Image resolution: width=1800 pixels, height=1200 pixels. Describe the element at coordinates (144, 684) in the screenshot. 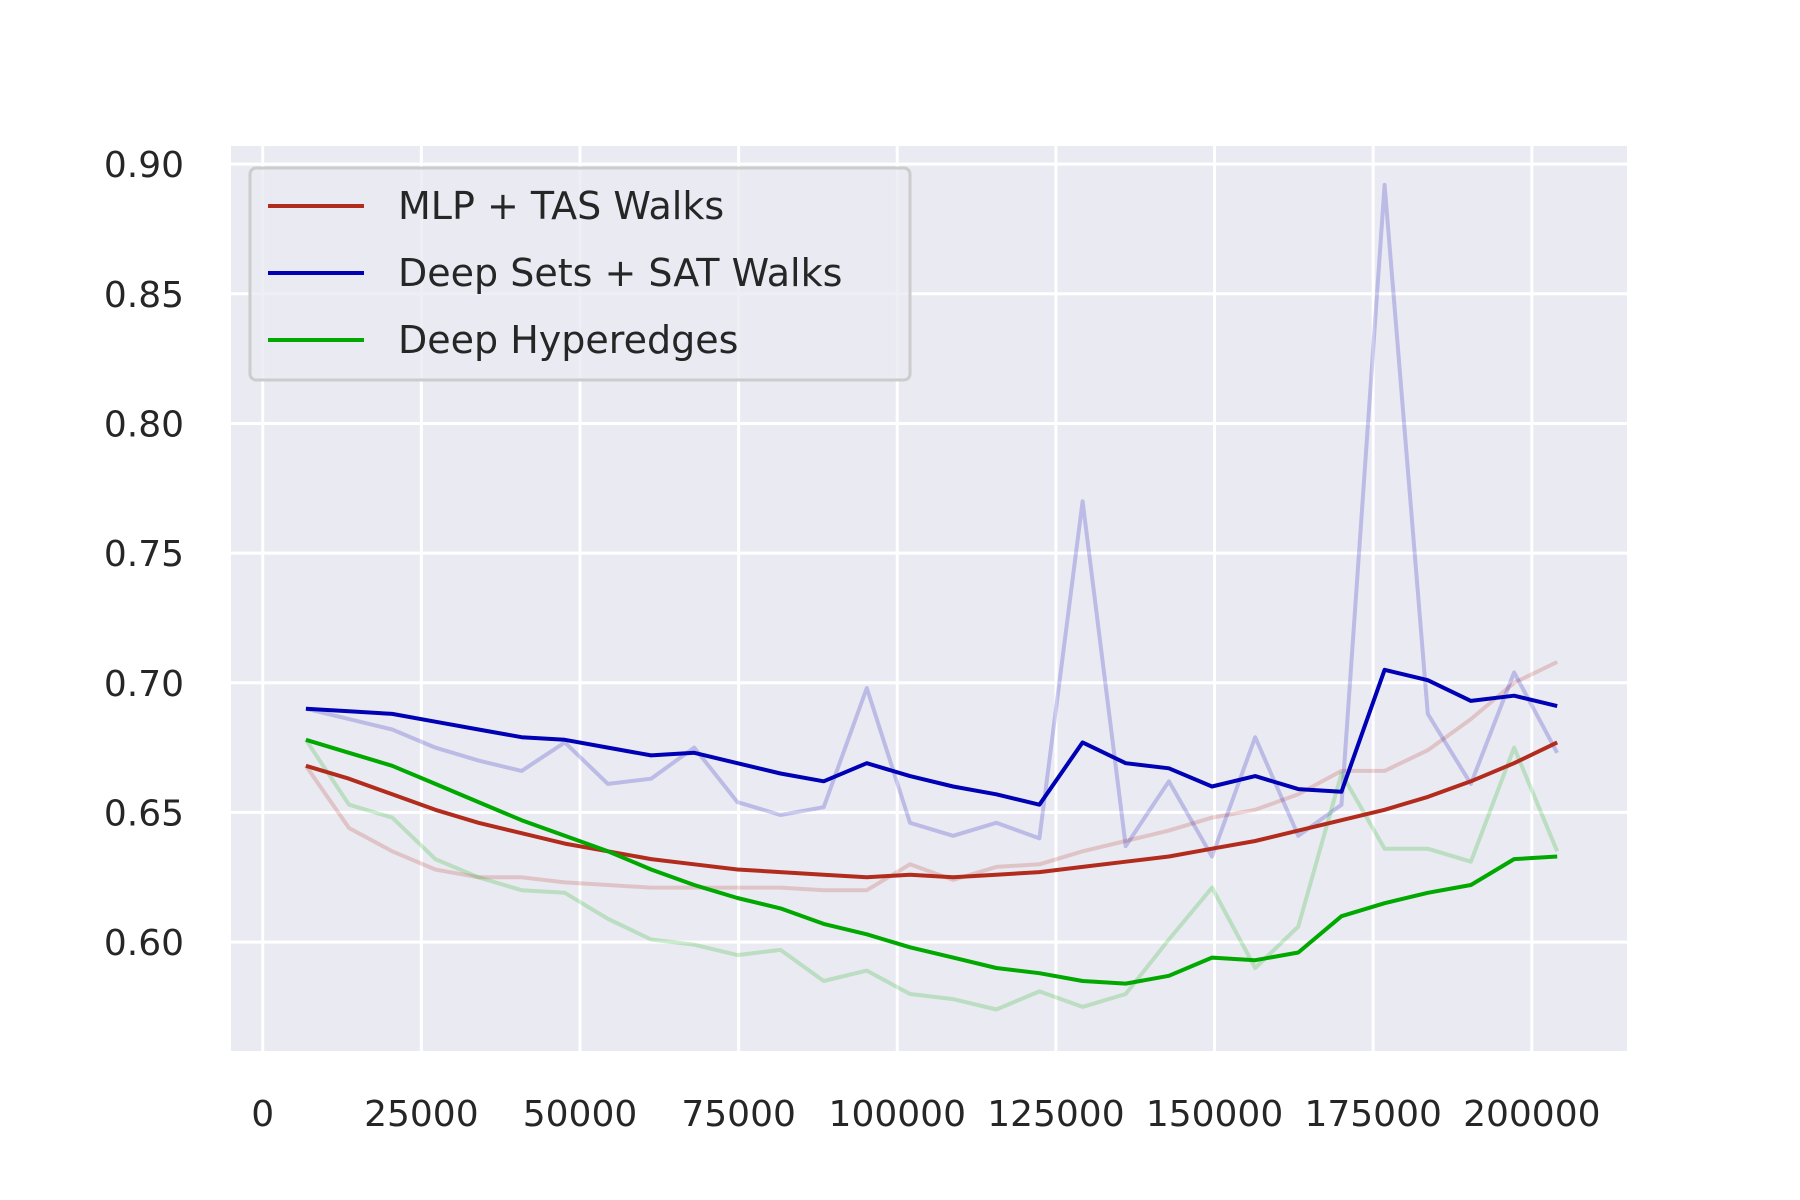

I see `y-tick-label: 0.70` at that location.